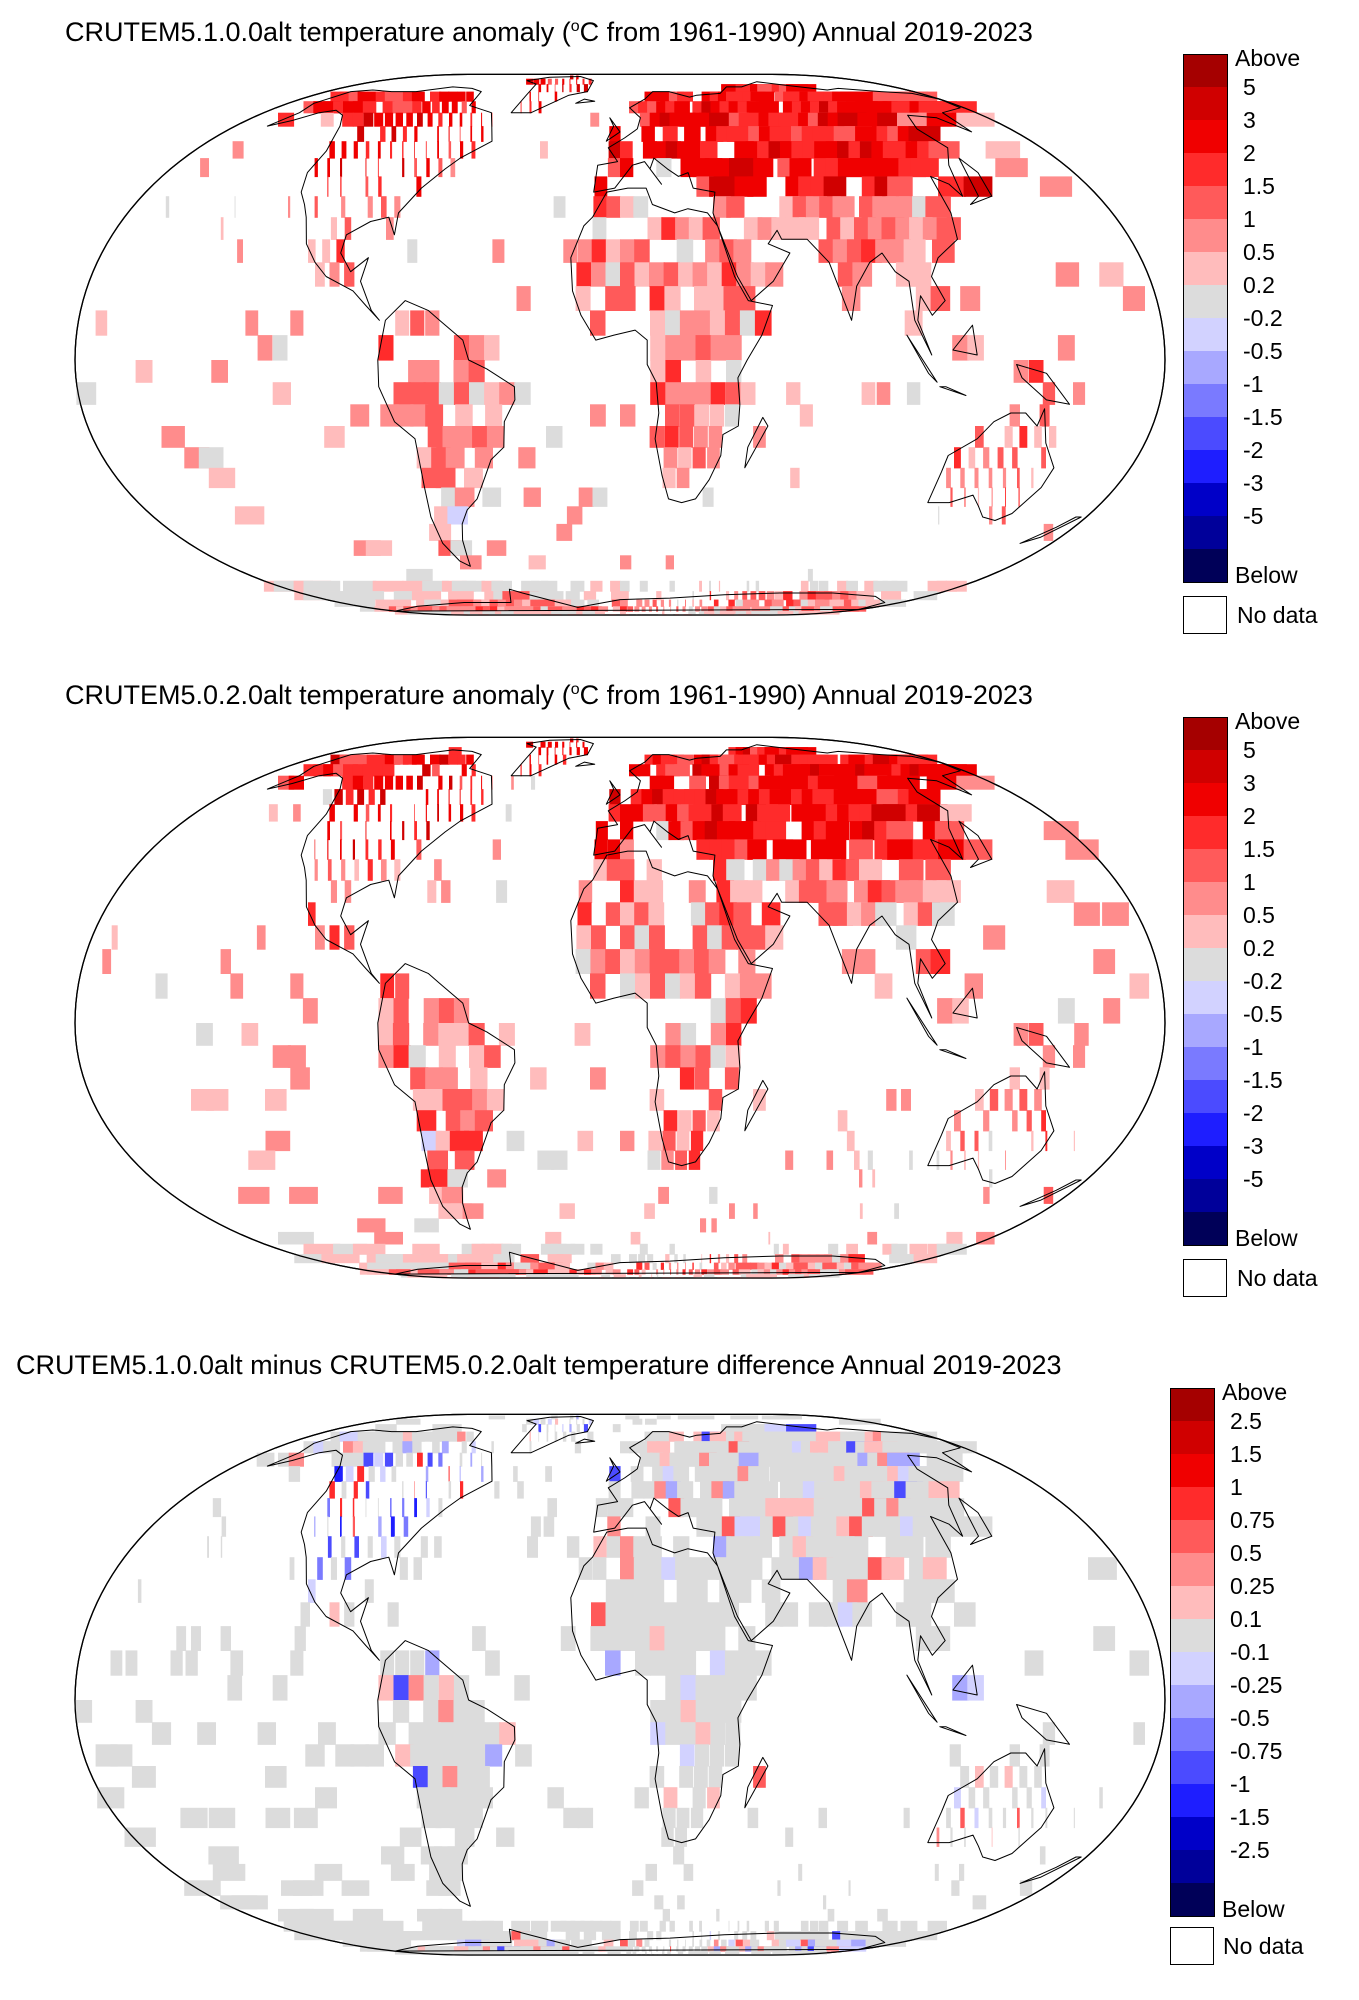 This screenshot has width=1359, height=2000. I want to click on legend-label: -0.5, so click(1263, 1014).